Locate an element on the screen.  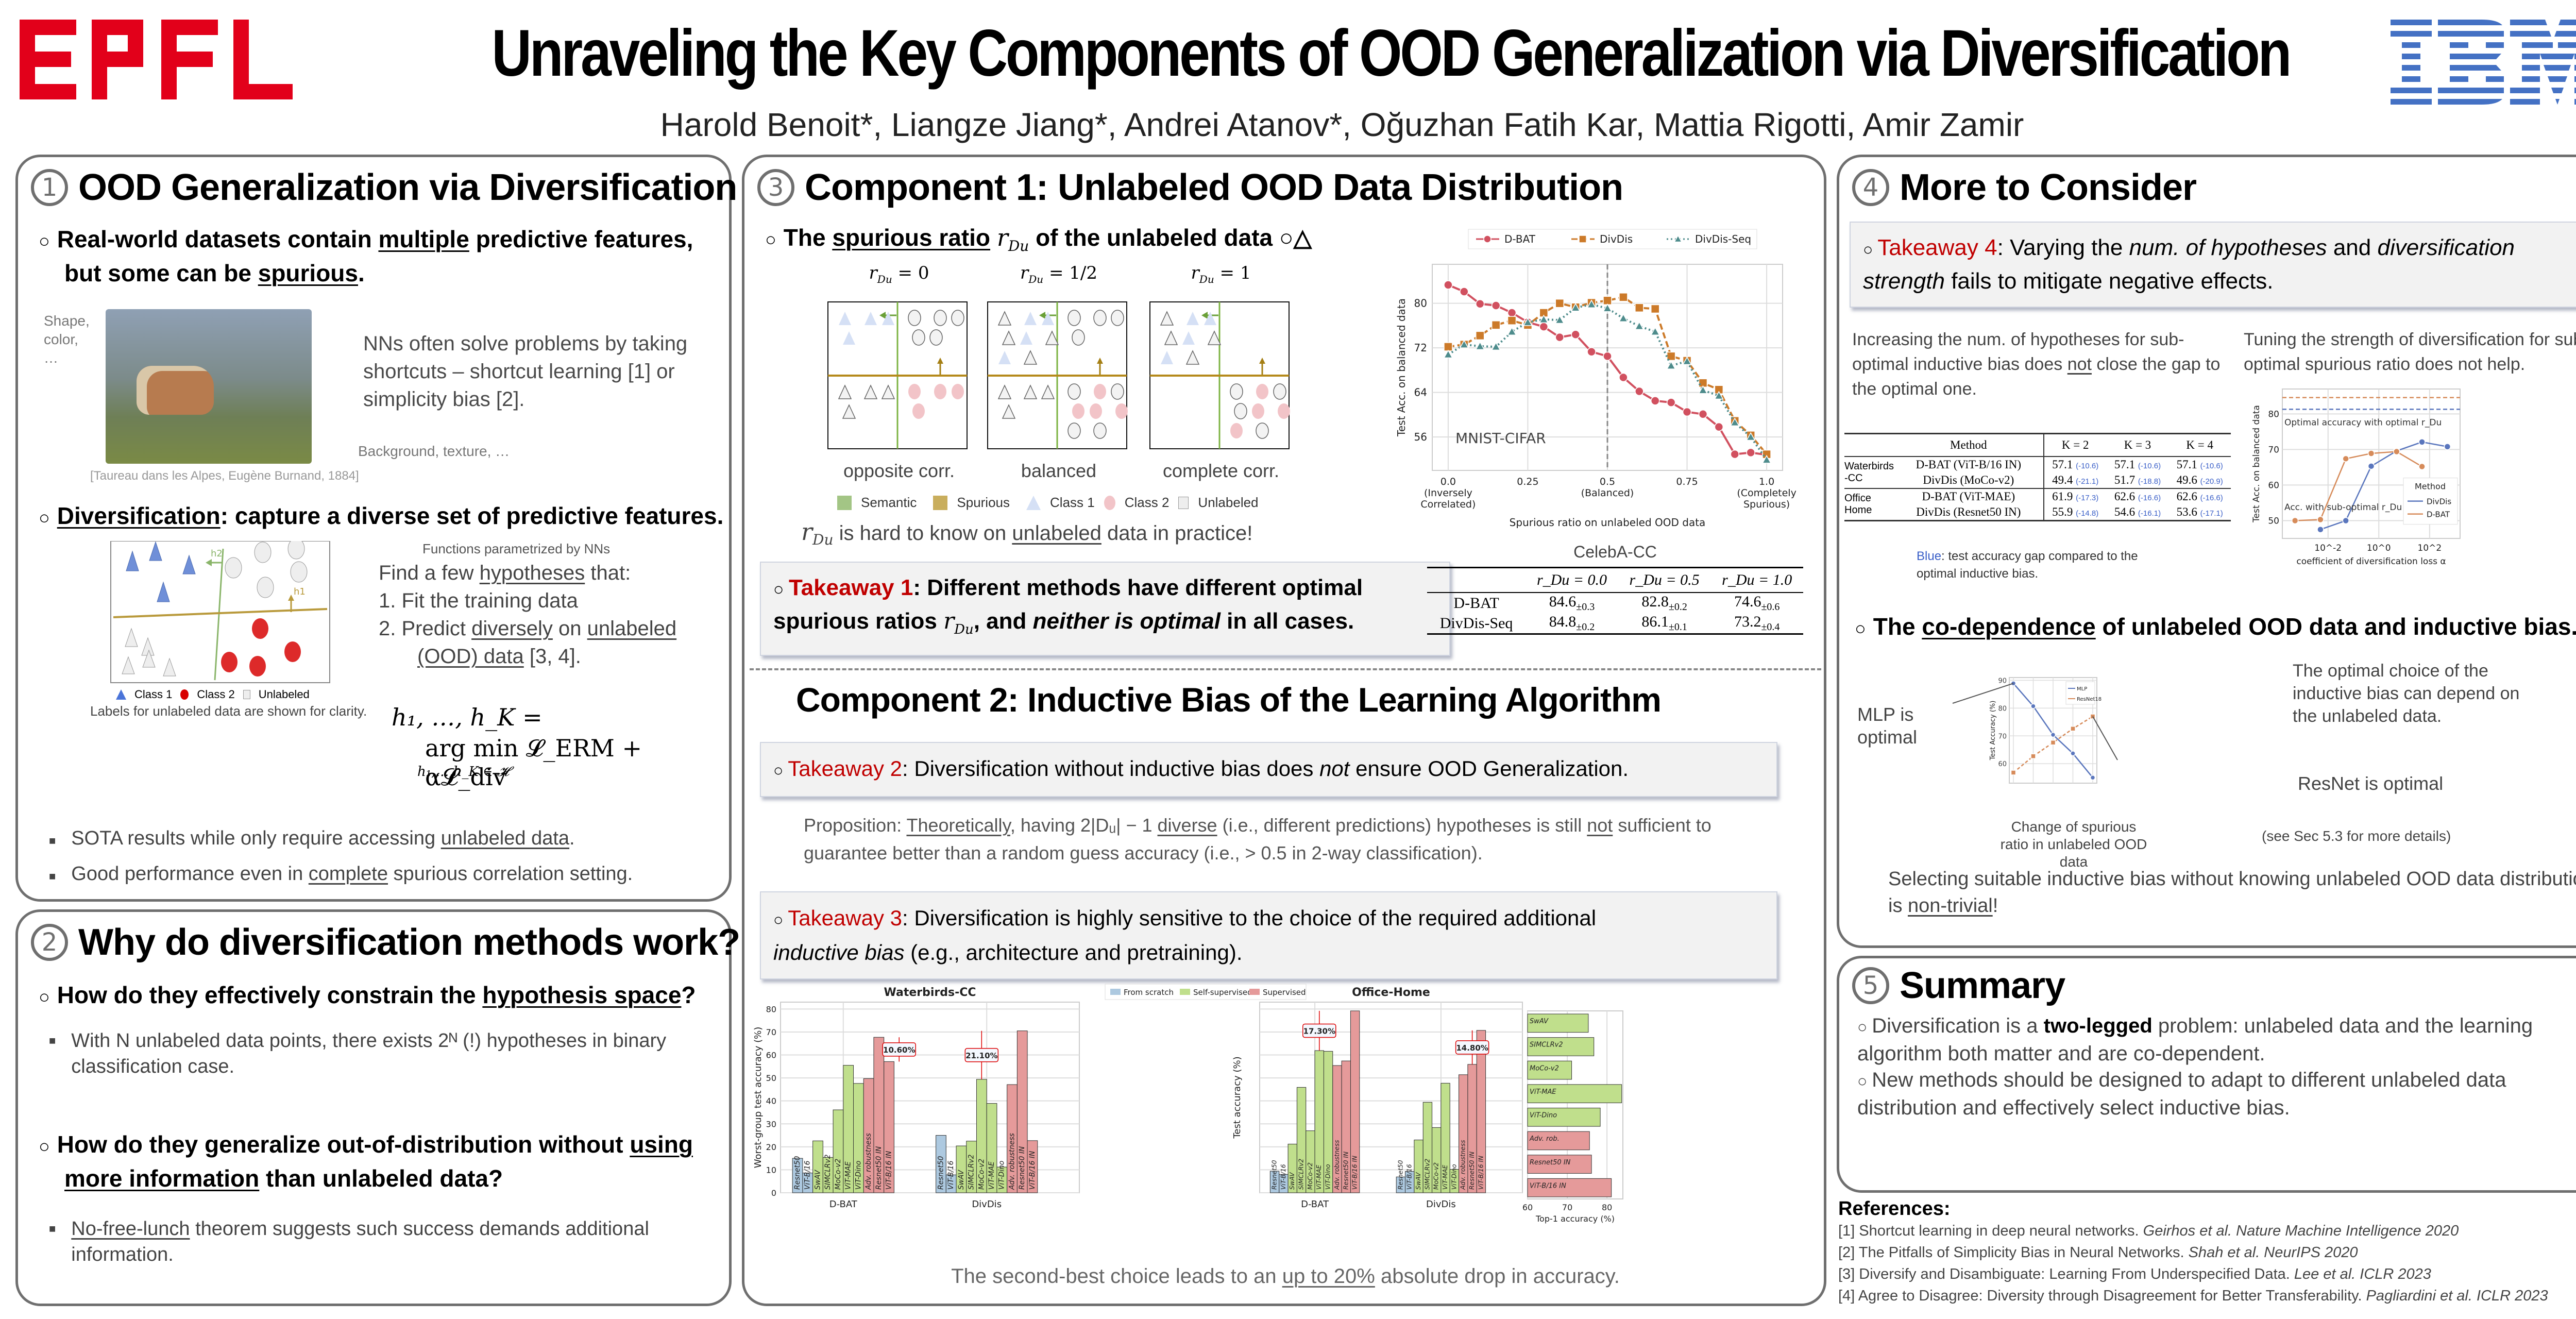
x-tick-label: 0.5 is located at coordinates (1607, 481).